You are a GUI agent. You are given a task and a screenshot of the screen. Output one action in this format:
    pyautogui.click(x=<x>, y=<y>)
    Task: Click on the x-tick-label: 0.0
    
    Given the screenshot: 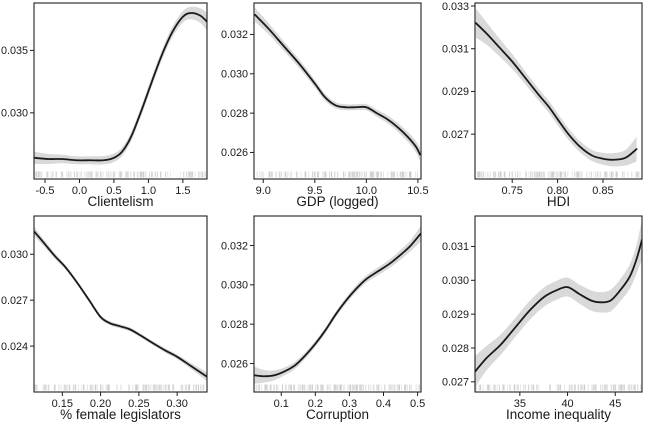 What is the action you would take?
    pyautogui.click(x=79, y=191)
    